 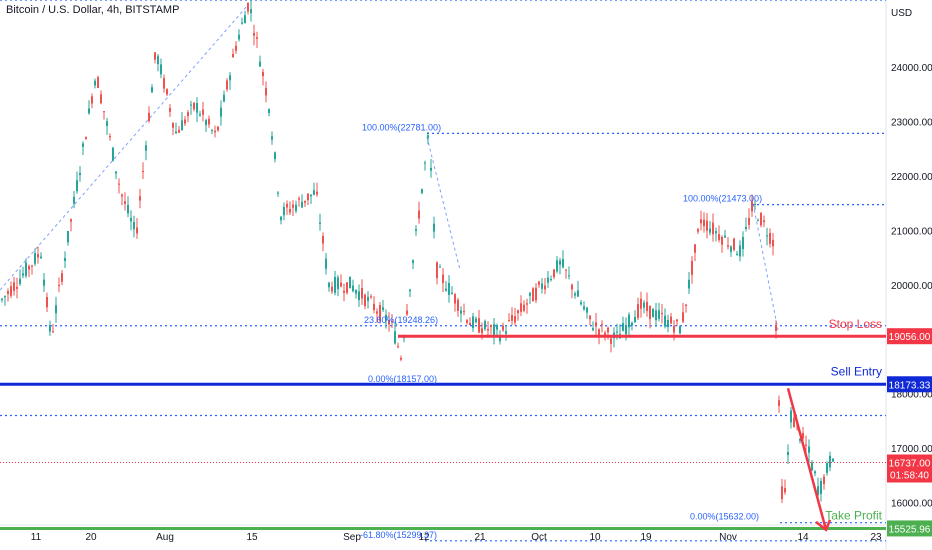 What do you see at coordinates (398, 535) in the screenshot?
I see `fib-level-label: -61.80%(15299.37)` at bounding box center [398, 535].